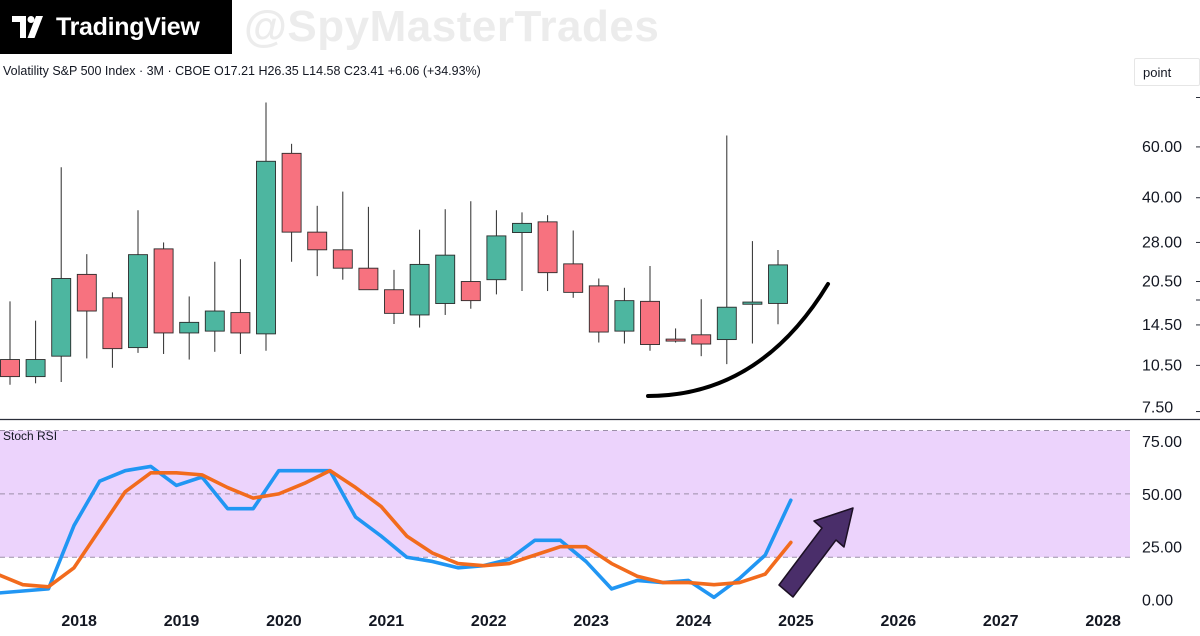 This screenshot has height=636, width=1200. What do you see at coordinates (738, 340) in the screenshot?
I see `curve-annotation` at bounding box center [738, 340].